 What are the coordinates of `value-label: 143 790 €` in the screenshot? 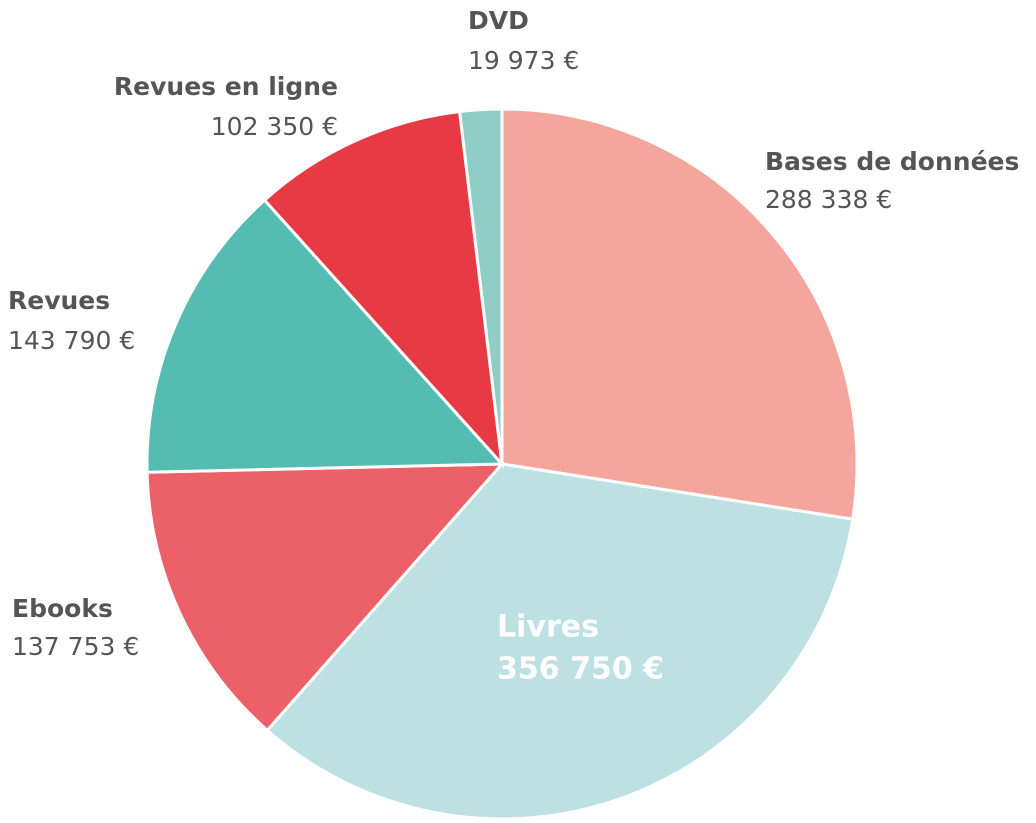 It's located at (71, 340).